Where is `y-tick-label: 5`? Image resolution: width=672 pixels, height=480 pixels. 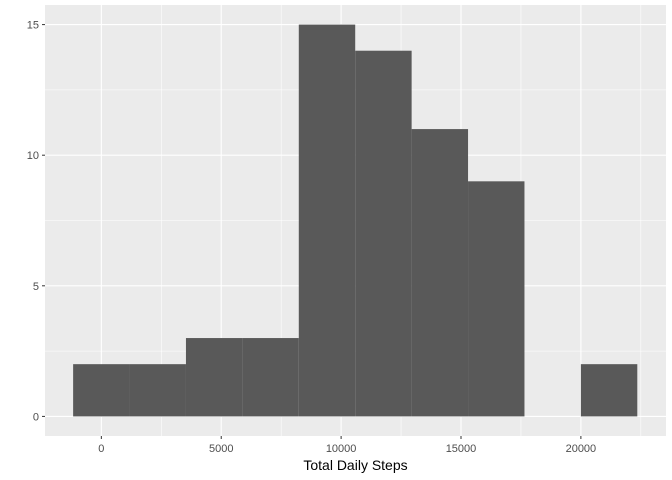 y-tick-label: 5 is located at coordinates (36, 287).